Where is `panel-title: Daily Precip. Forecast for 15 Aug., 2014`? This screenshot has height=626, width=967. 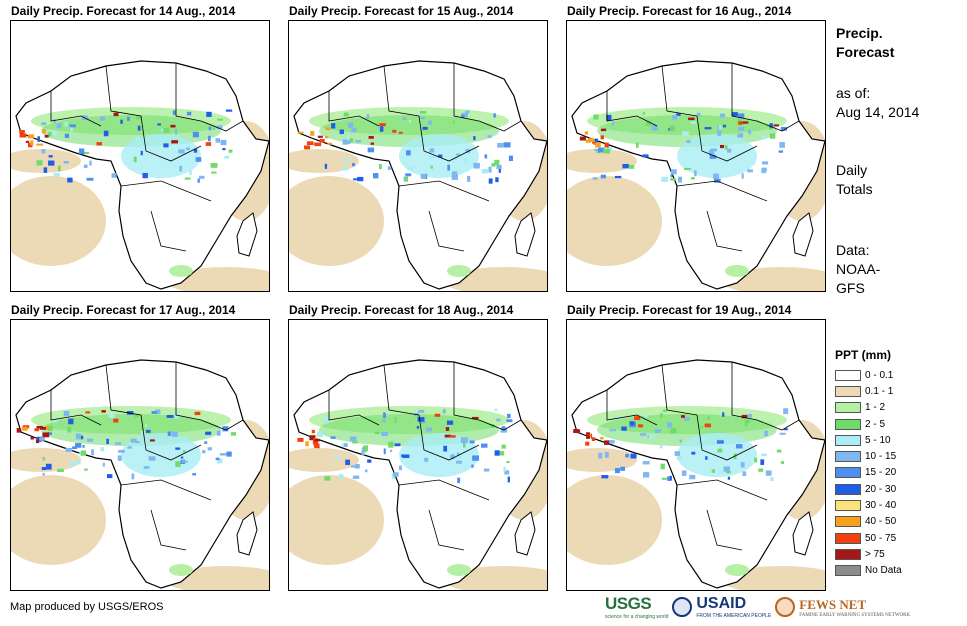
panel-title: Daily Precip. Forecast for 15 Aug., 2014 is located at coordinates (401, 11).